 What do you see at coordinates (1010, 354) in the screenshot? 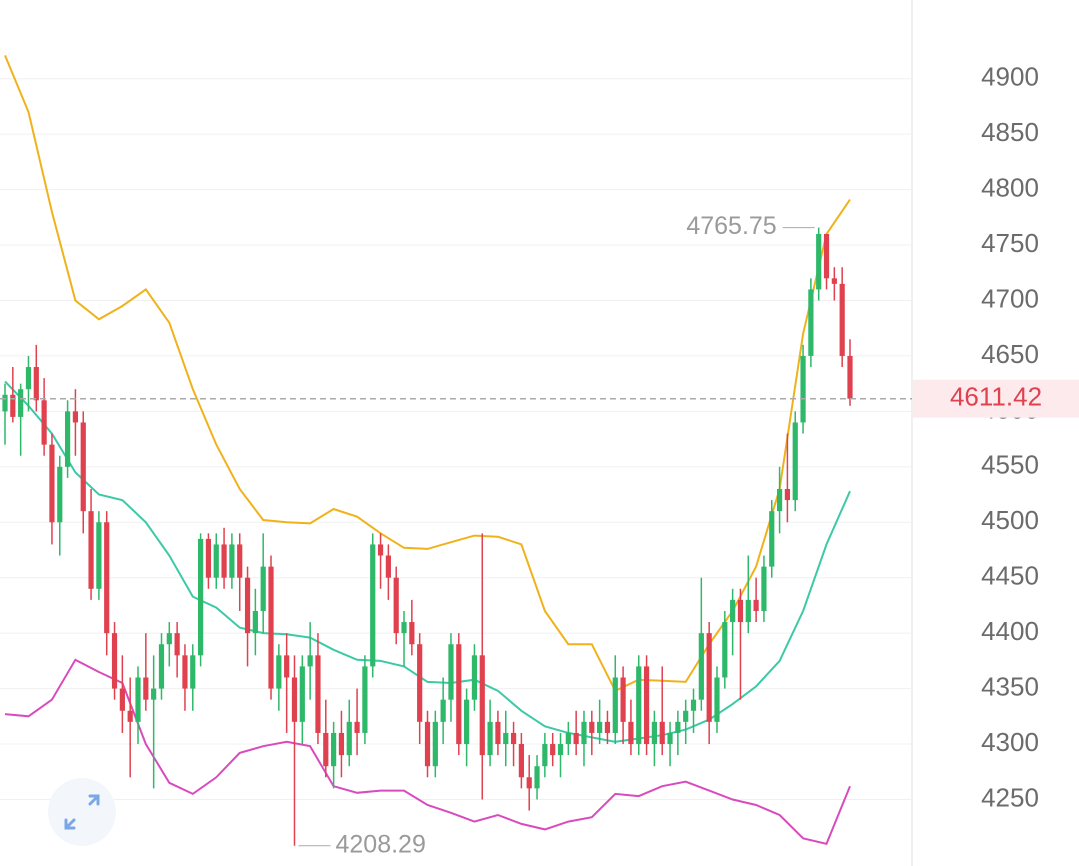
I see `y-tick-label: 4650` at bounding box center [1010, 354].